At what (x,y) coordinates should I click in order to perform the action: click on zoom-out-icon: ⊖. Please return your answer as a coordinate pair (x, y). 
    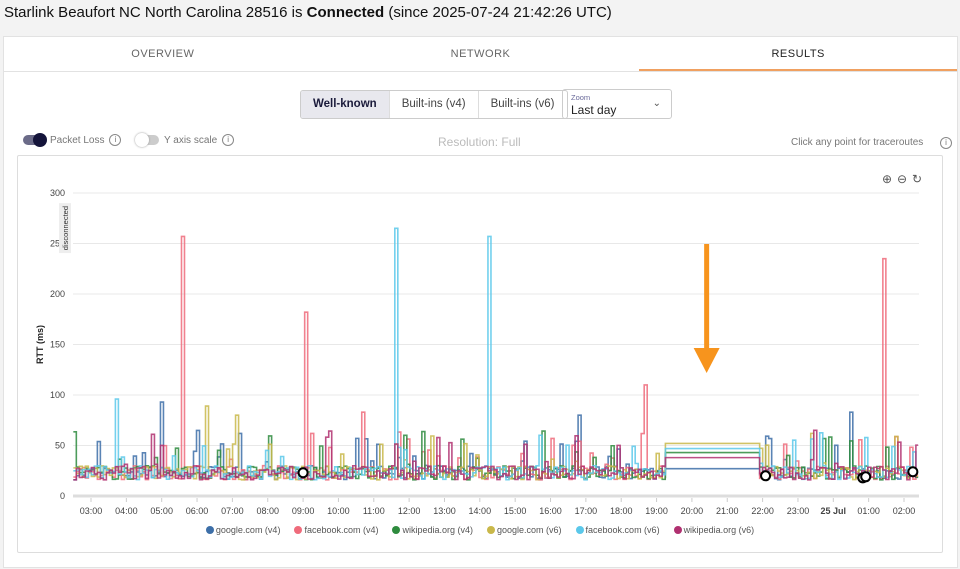
    Looking at the image, I should click on (902, 179).